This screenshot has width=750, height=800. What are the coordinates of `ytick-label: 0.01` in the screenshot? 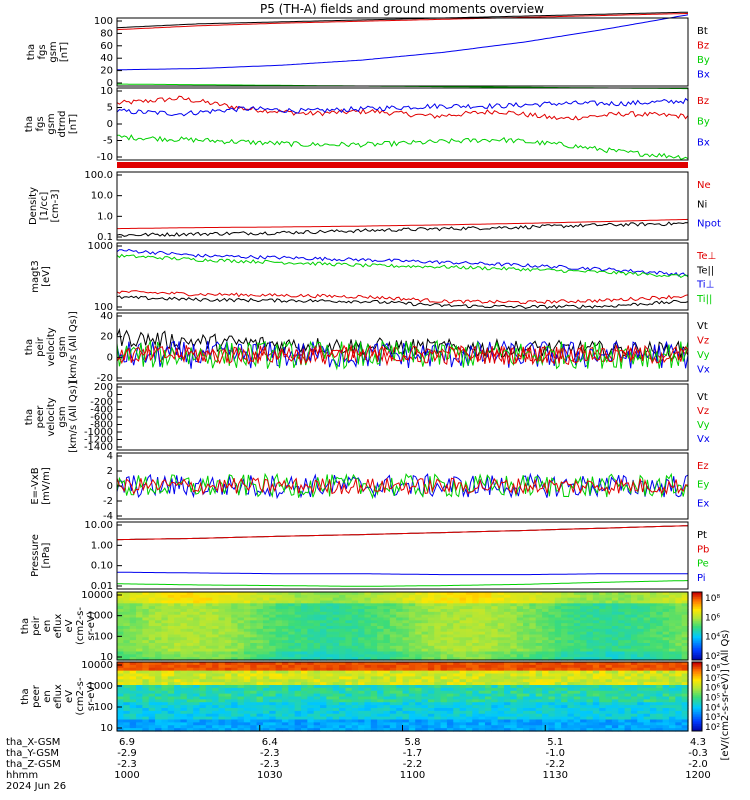 It's located at (102, 586).